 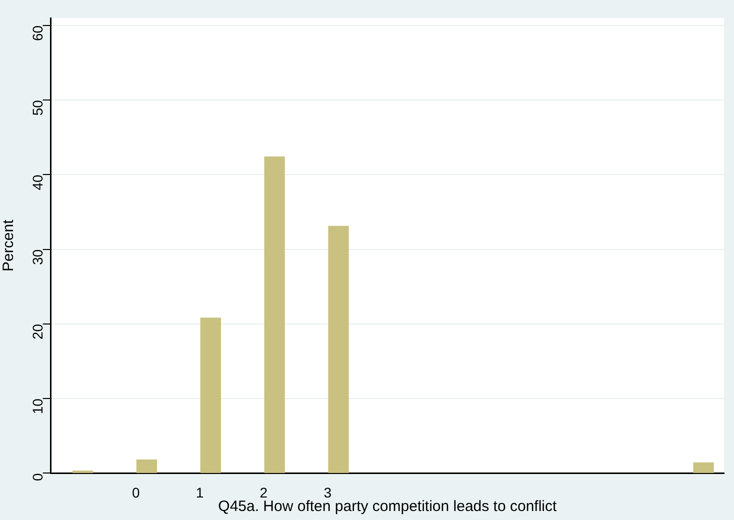 I want to click on y-tick-label: 60, so click(x=38, y=33).